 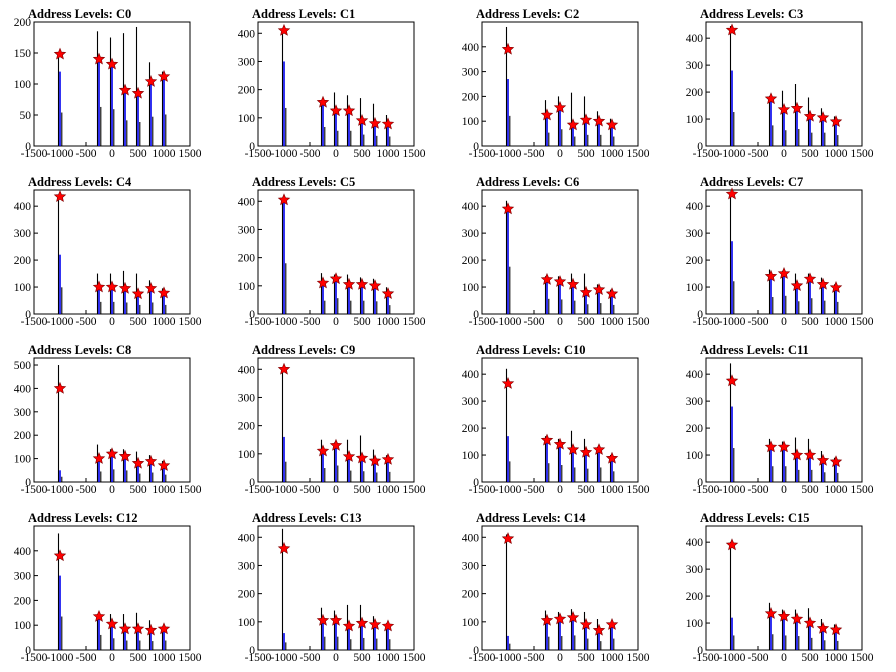 I want to click on chart-title: Address Levels: C6, so click(x=527, y=182).